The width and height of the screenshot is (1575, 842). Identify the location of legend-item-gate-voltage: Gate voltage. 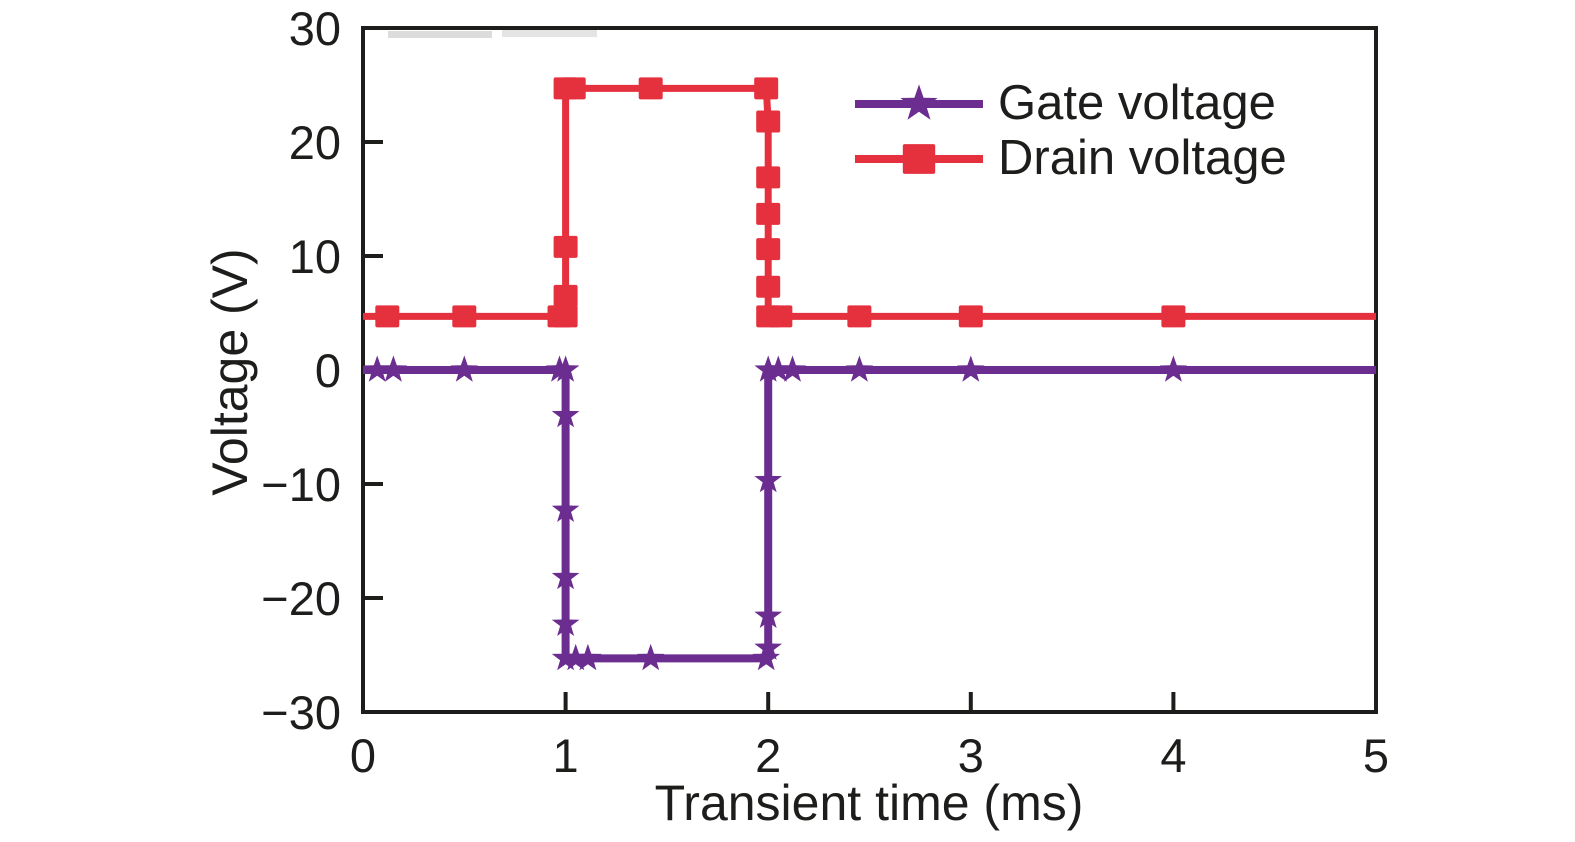
(1070, 103).